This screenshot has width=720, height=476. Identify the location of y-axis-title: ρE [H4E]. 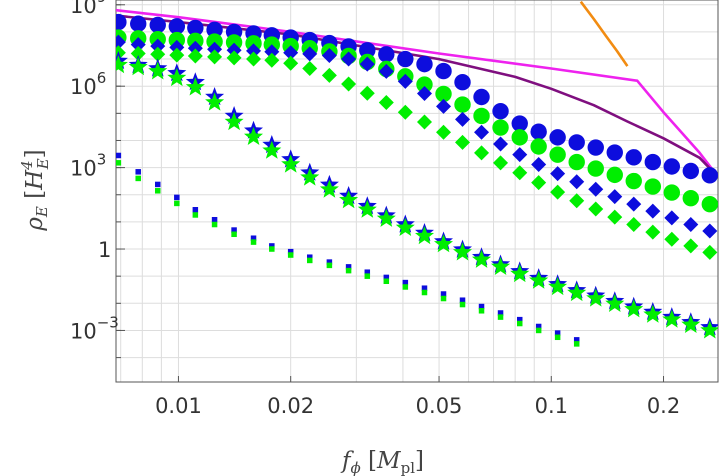
(35, 190).